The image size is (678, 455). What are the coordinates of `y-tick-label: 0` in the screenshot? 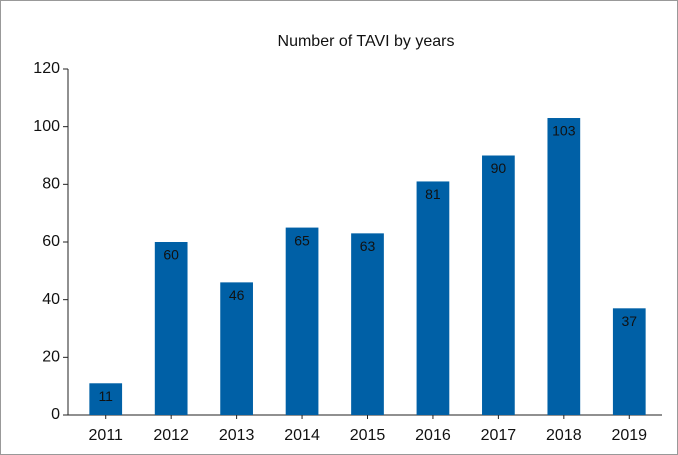 It's located at (55, 414).